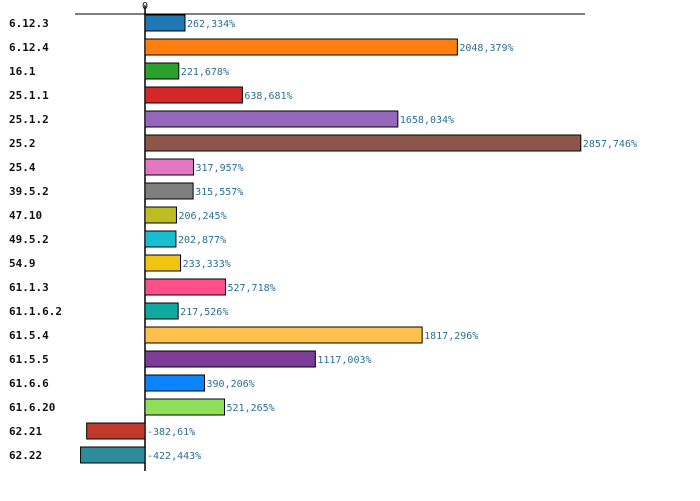 The image size is (700, 501). I want to click on bar-61.6.20, so click(184, 407).